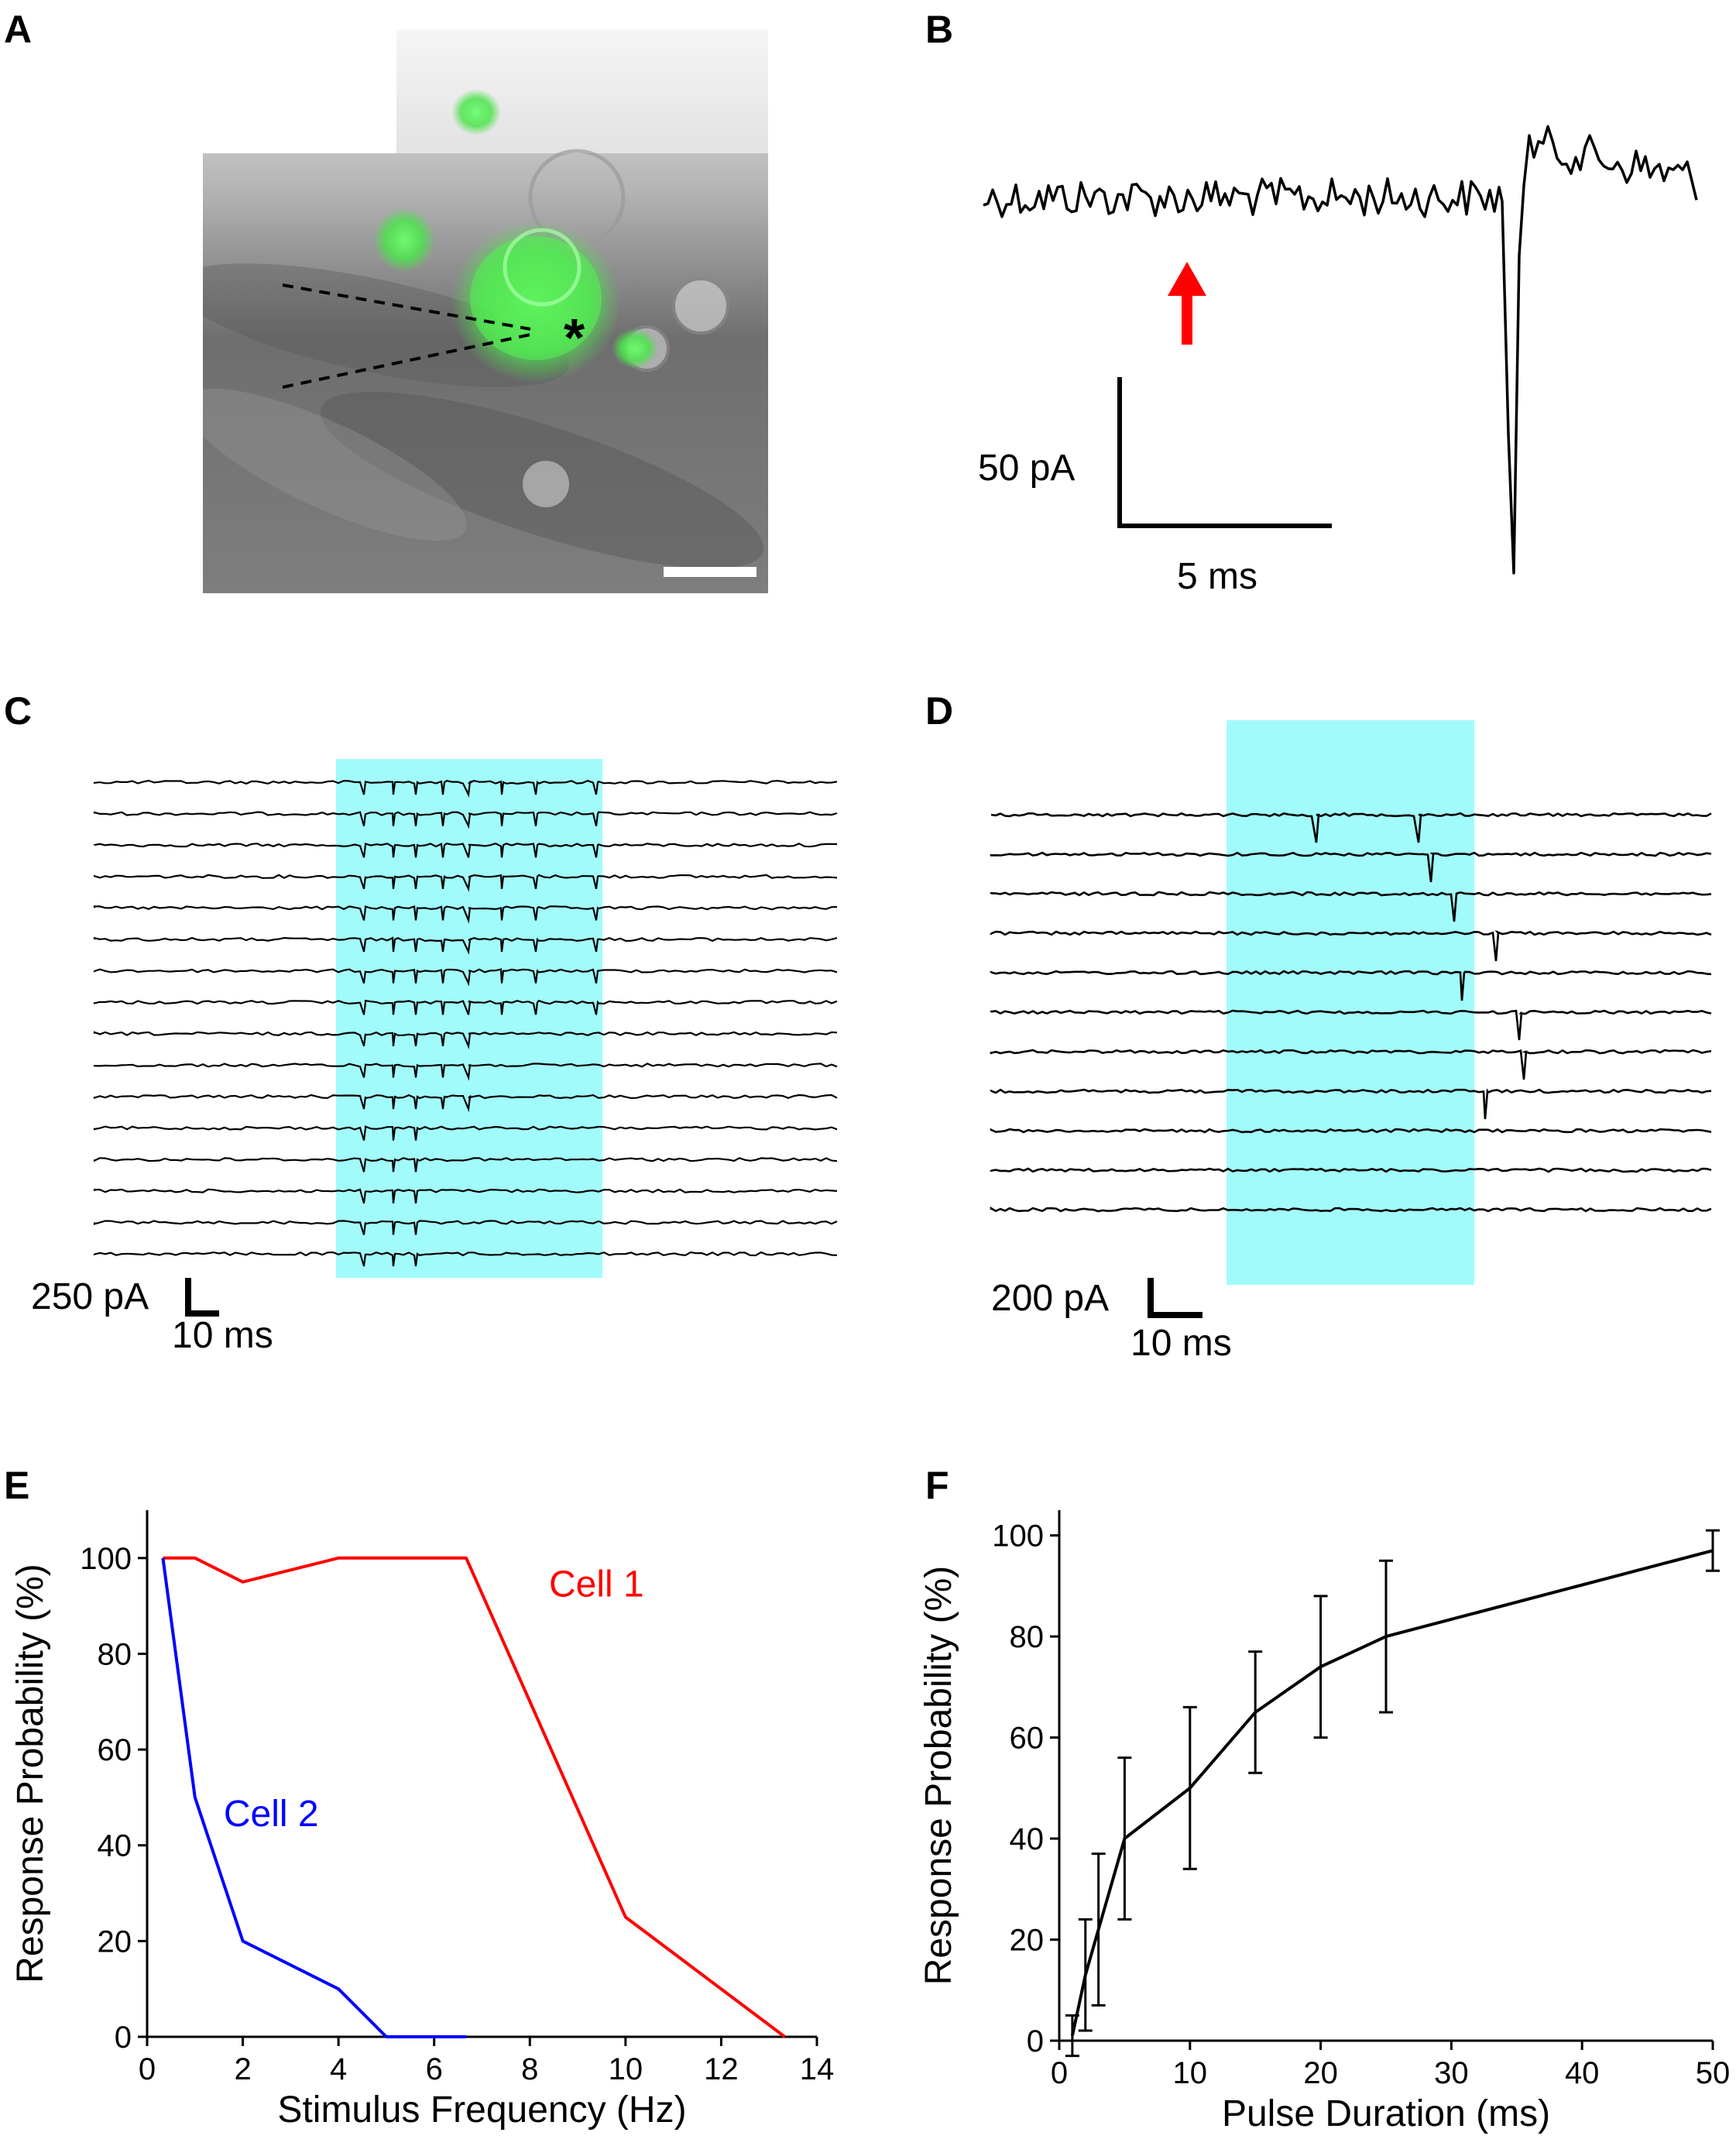 The height and width of the screenshot is (2146, 1736). I want to click on scale-y-label: 50 pA, so click(1026, 468).